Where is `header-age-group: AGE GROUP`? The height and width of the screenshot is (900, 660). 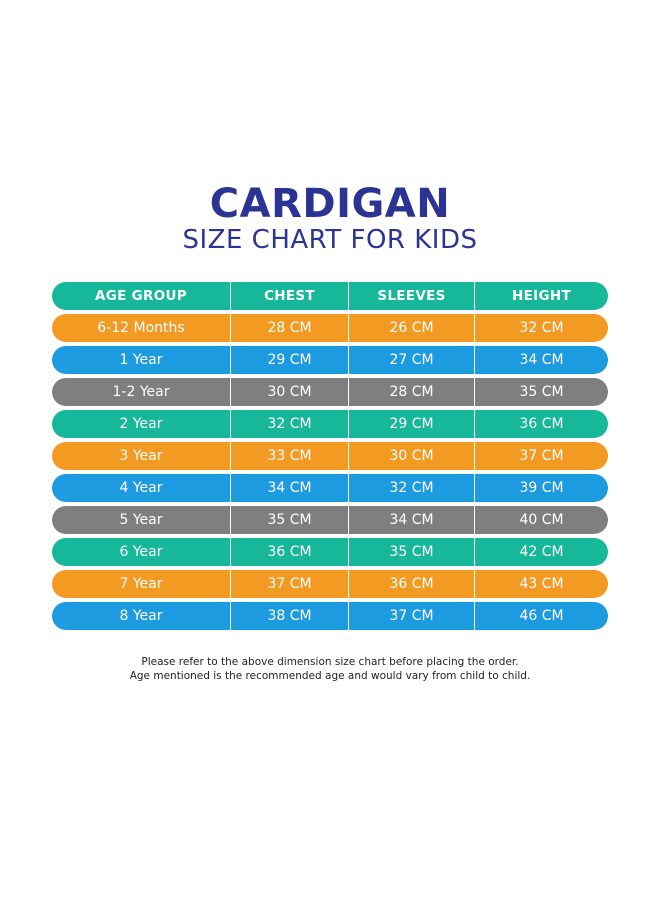
header-age-group: AGE GROUP is located at coordinates (141, 296).